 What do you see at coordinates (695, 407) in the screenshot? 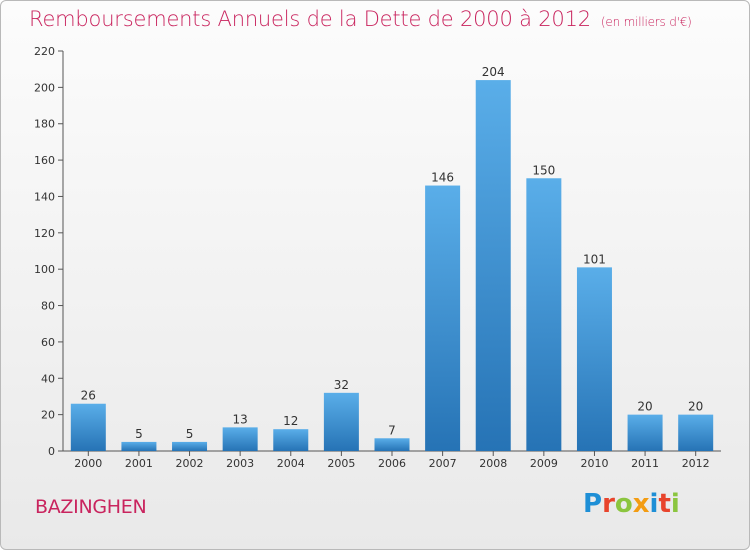
I see `data-label-2012: 20` at bounding box center [695, 407].